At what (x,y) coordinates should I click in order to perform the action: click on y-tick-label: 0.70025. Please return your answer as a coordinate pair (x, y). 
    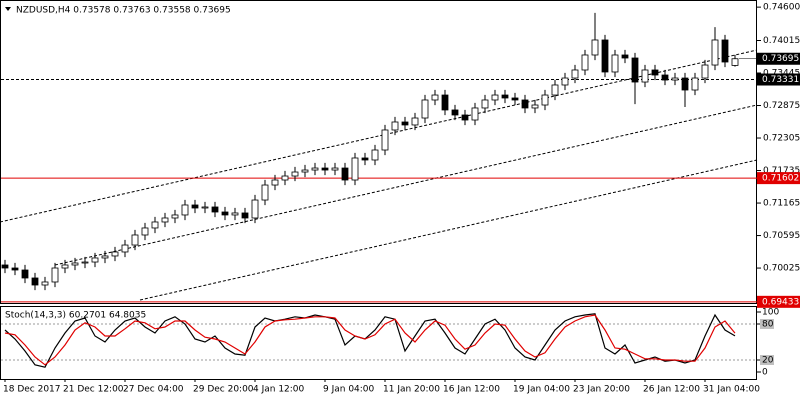
    Looking at the image, I should click on (781, 269).